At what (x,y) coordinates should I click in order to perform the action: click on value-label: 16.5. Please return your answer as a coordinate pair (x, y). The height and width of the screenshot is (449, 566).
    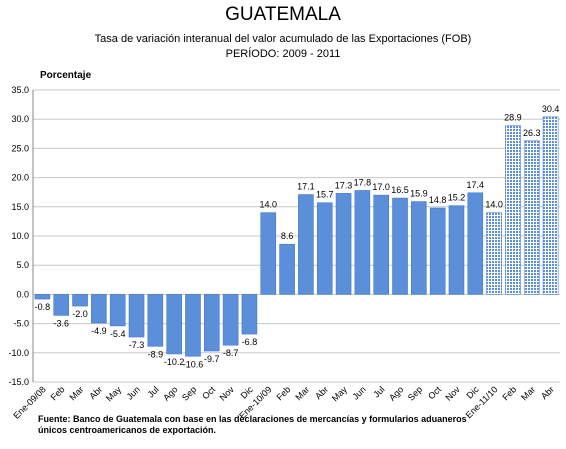
    Looking at the image, I should click on (400, 190).